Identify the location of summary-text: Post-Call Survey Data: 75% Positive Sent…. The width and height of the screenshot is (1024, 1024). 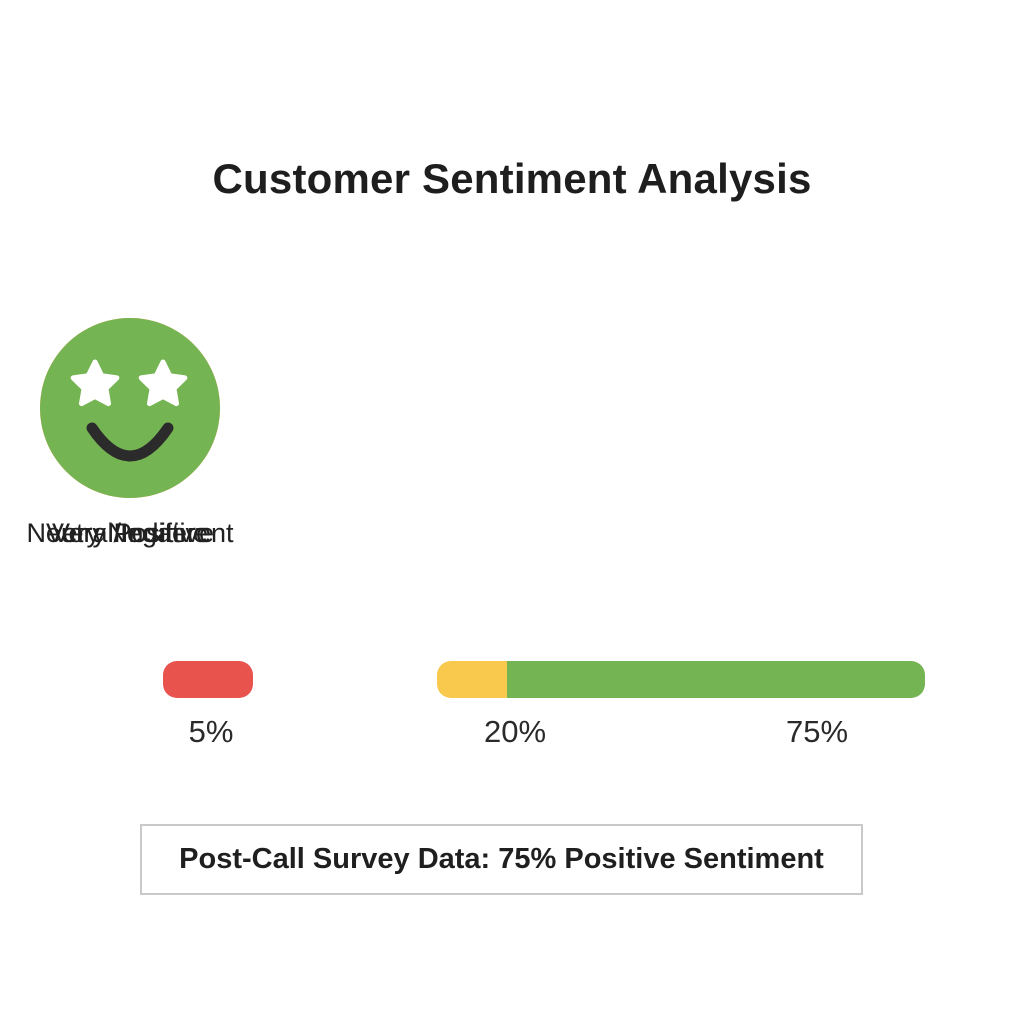
(501, 859).